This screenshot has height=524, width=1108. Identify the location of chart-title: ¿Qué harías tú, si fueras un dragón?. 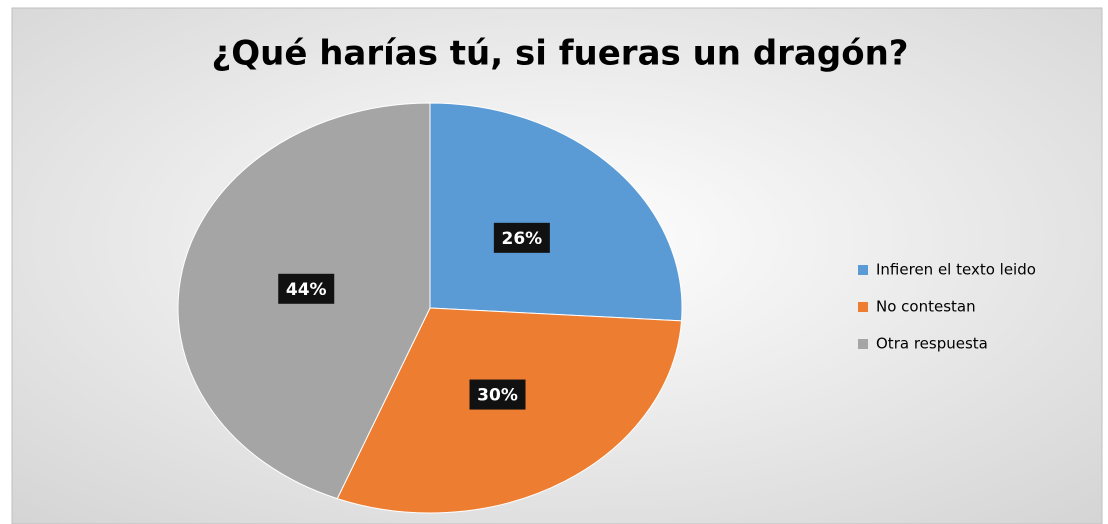
(559, 54).